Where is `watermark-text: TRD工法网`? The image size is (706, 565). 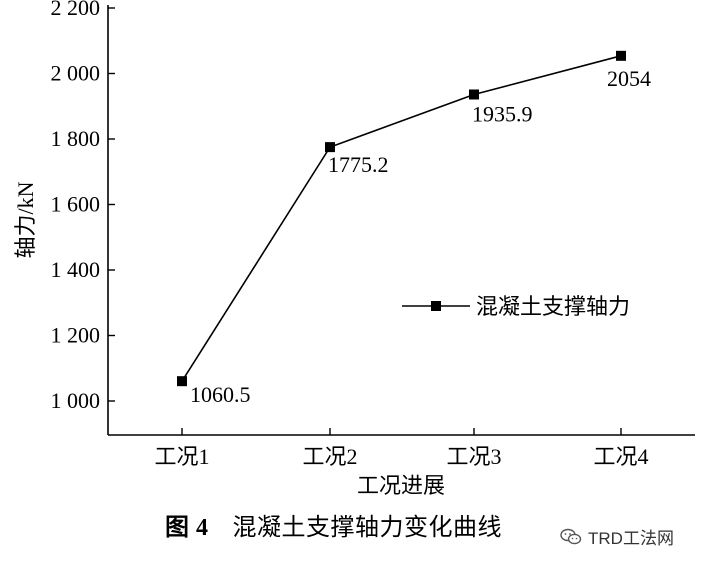 watermark-text: TRD工法网 is located at coordinates (631, 538).